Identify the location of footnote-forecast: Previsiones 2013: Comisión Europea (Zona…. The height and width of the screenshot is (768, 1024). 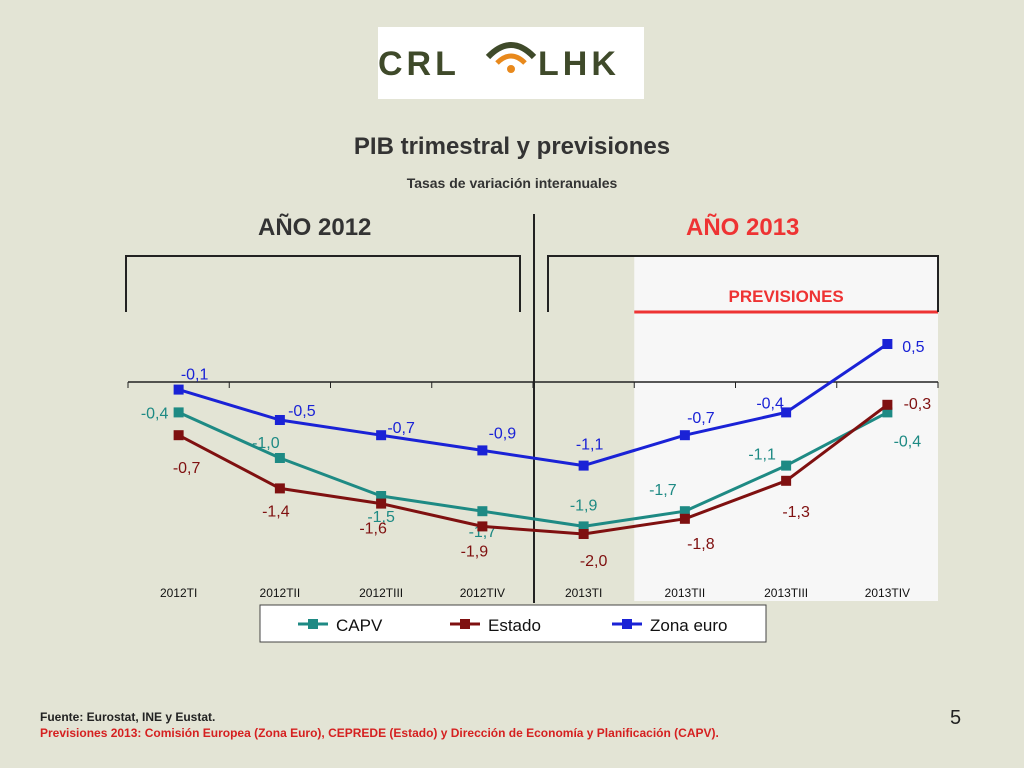
(379, 733).